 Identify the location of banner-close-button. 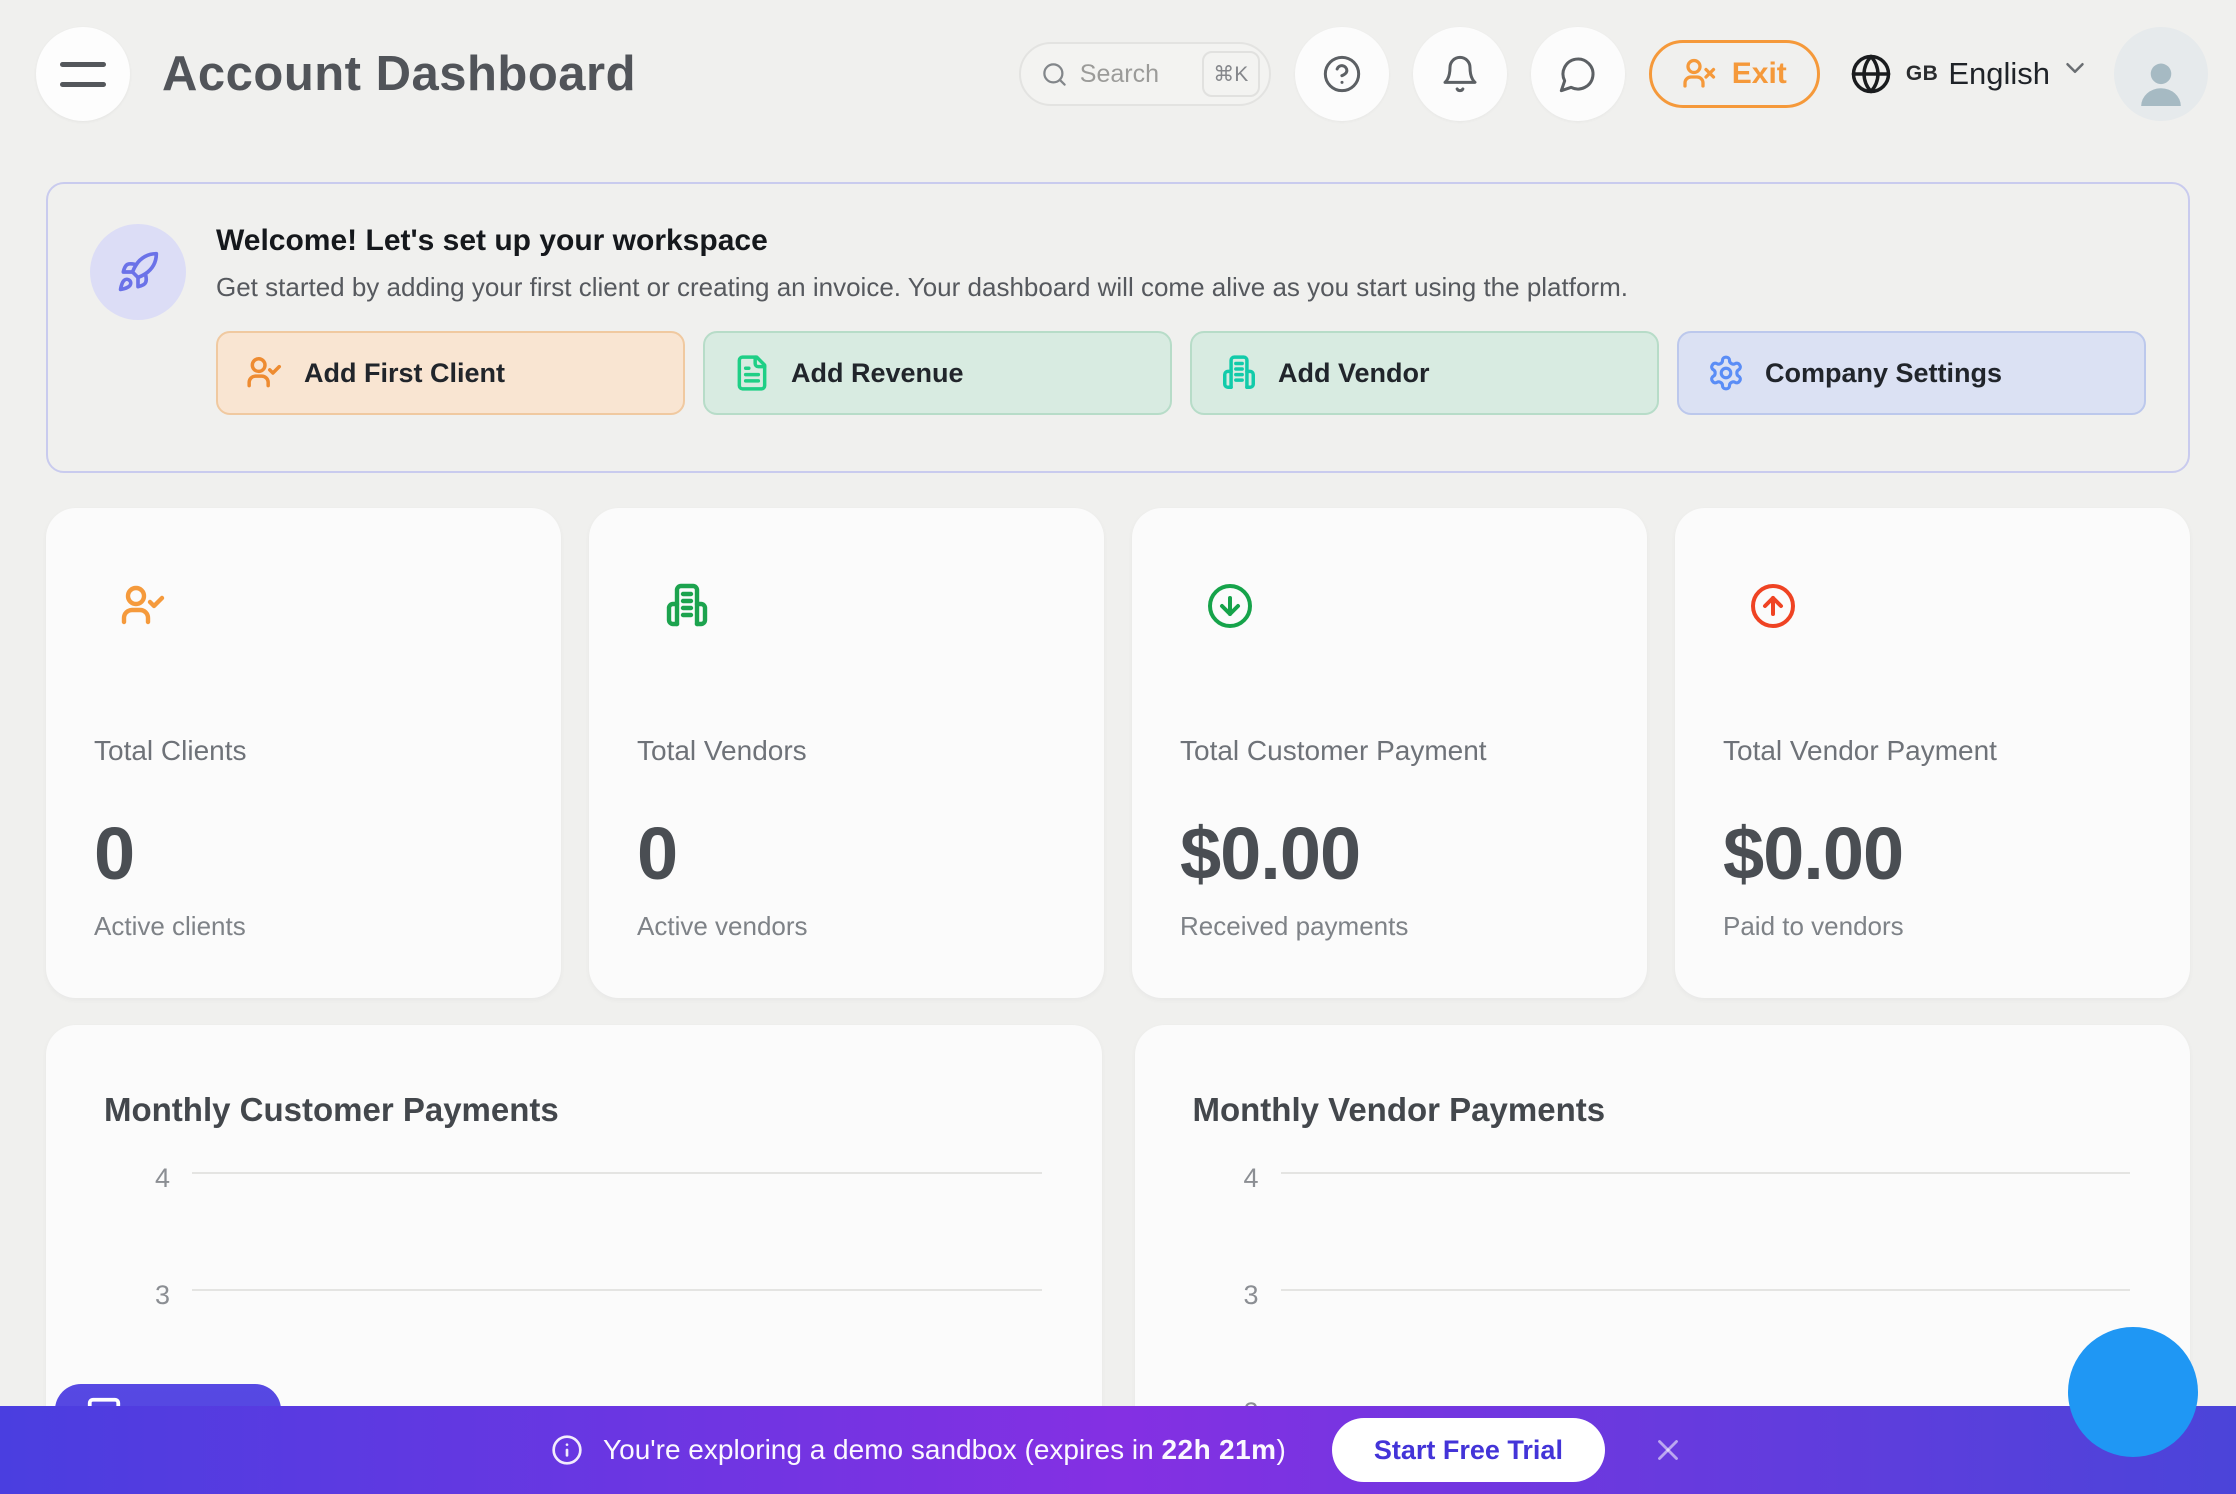
(1668, 1450).